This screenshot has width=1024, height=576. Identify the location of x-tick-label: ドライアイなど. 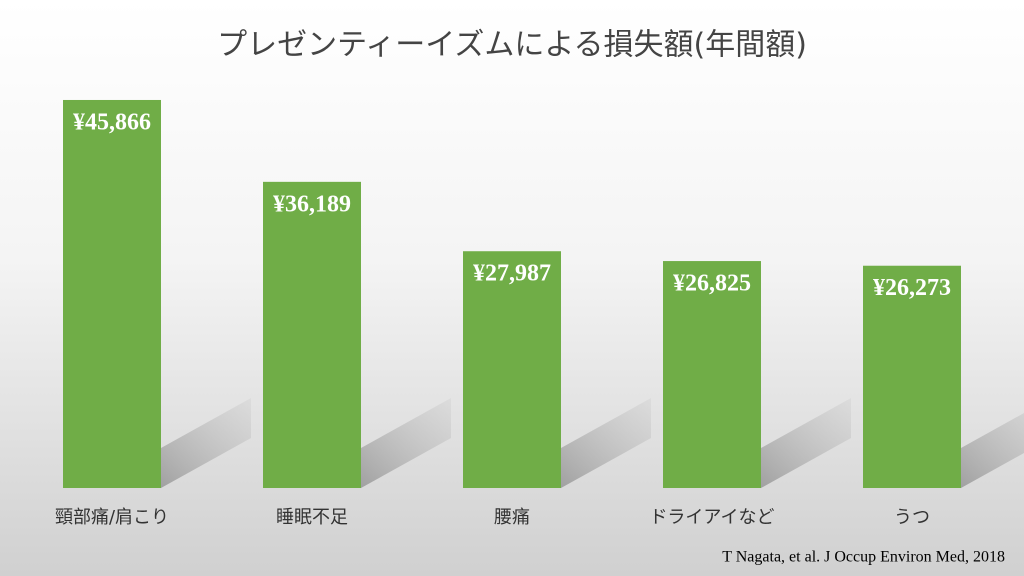
(711, 517).